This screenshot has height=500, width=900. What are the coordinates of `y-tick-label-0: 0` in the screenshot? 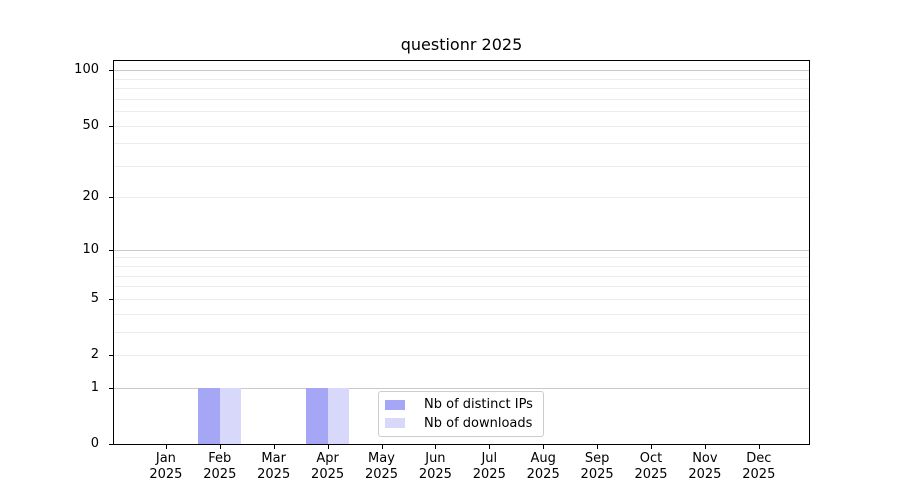 It's located at (94, 443).